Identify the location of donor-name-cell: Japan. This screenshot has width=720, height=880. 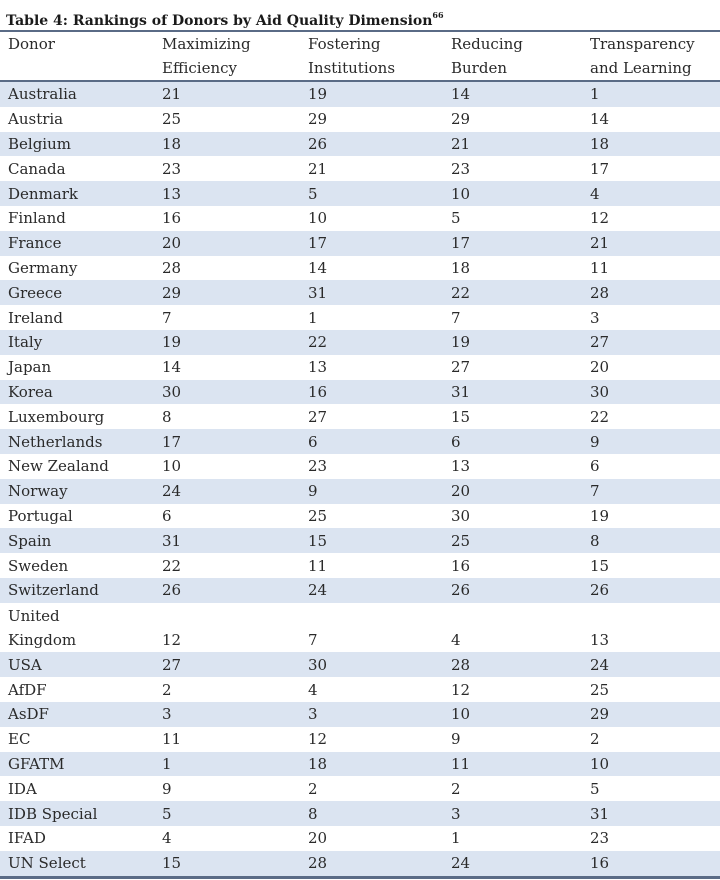
(77, 367).